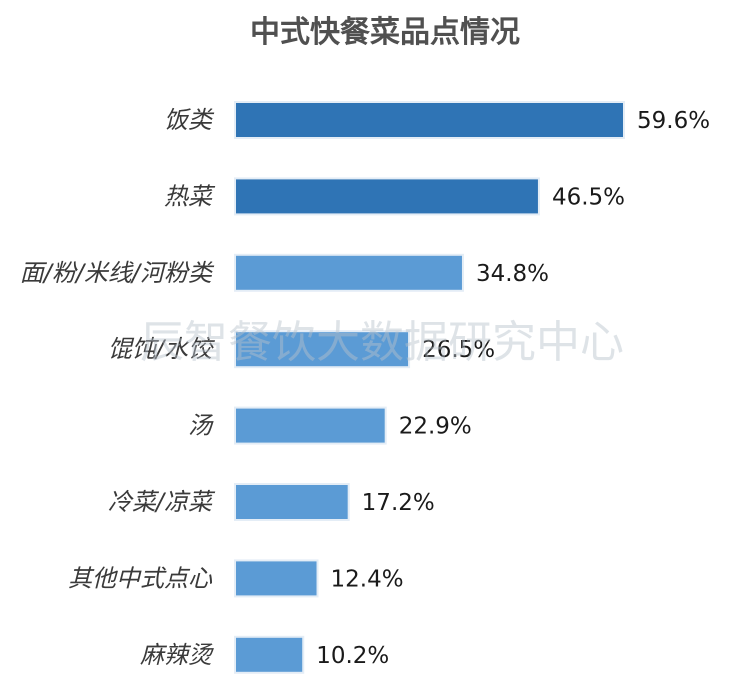 The width and height of the screenshot is (738, 675). Describe the element at coordinates (140, 578) in the screenshot. I see `category-label-其他中式点心: 其他中式点心` at that location.